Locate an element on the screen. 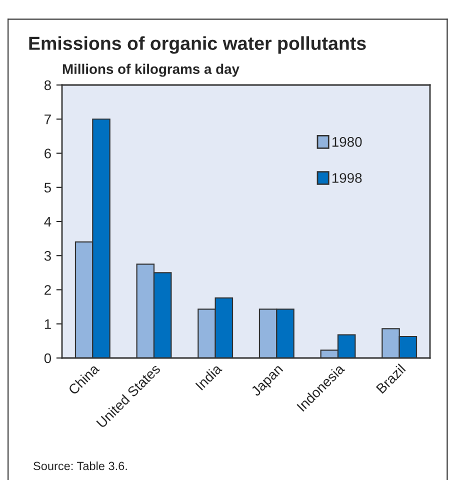  y-tick-label: 2 is located at coordinates (47, 290).